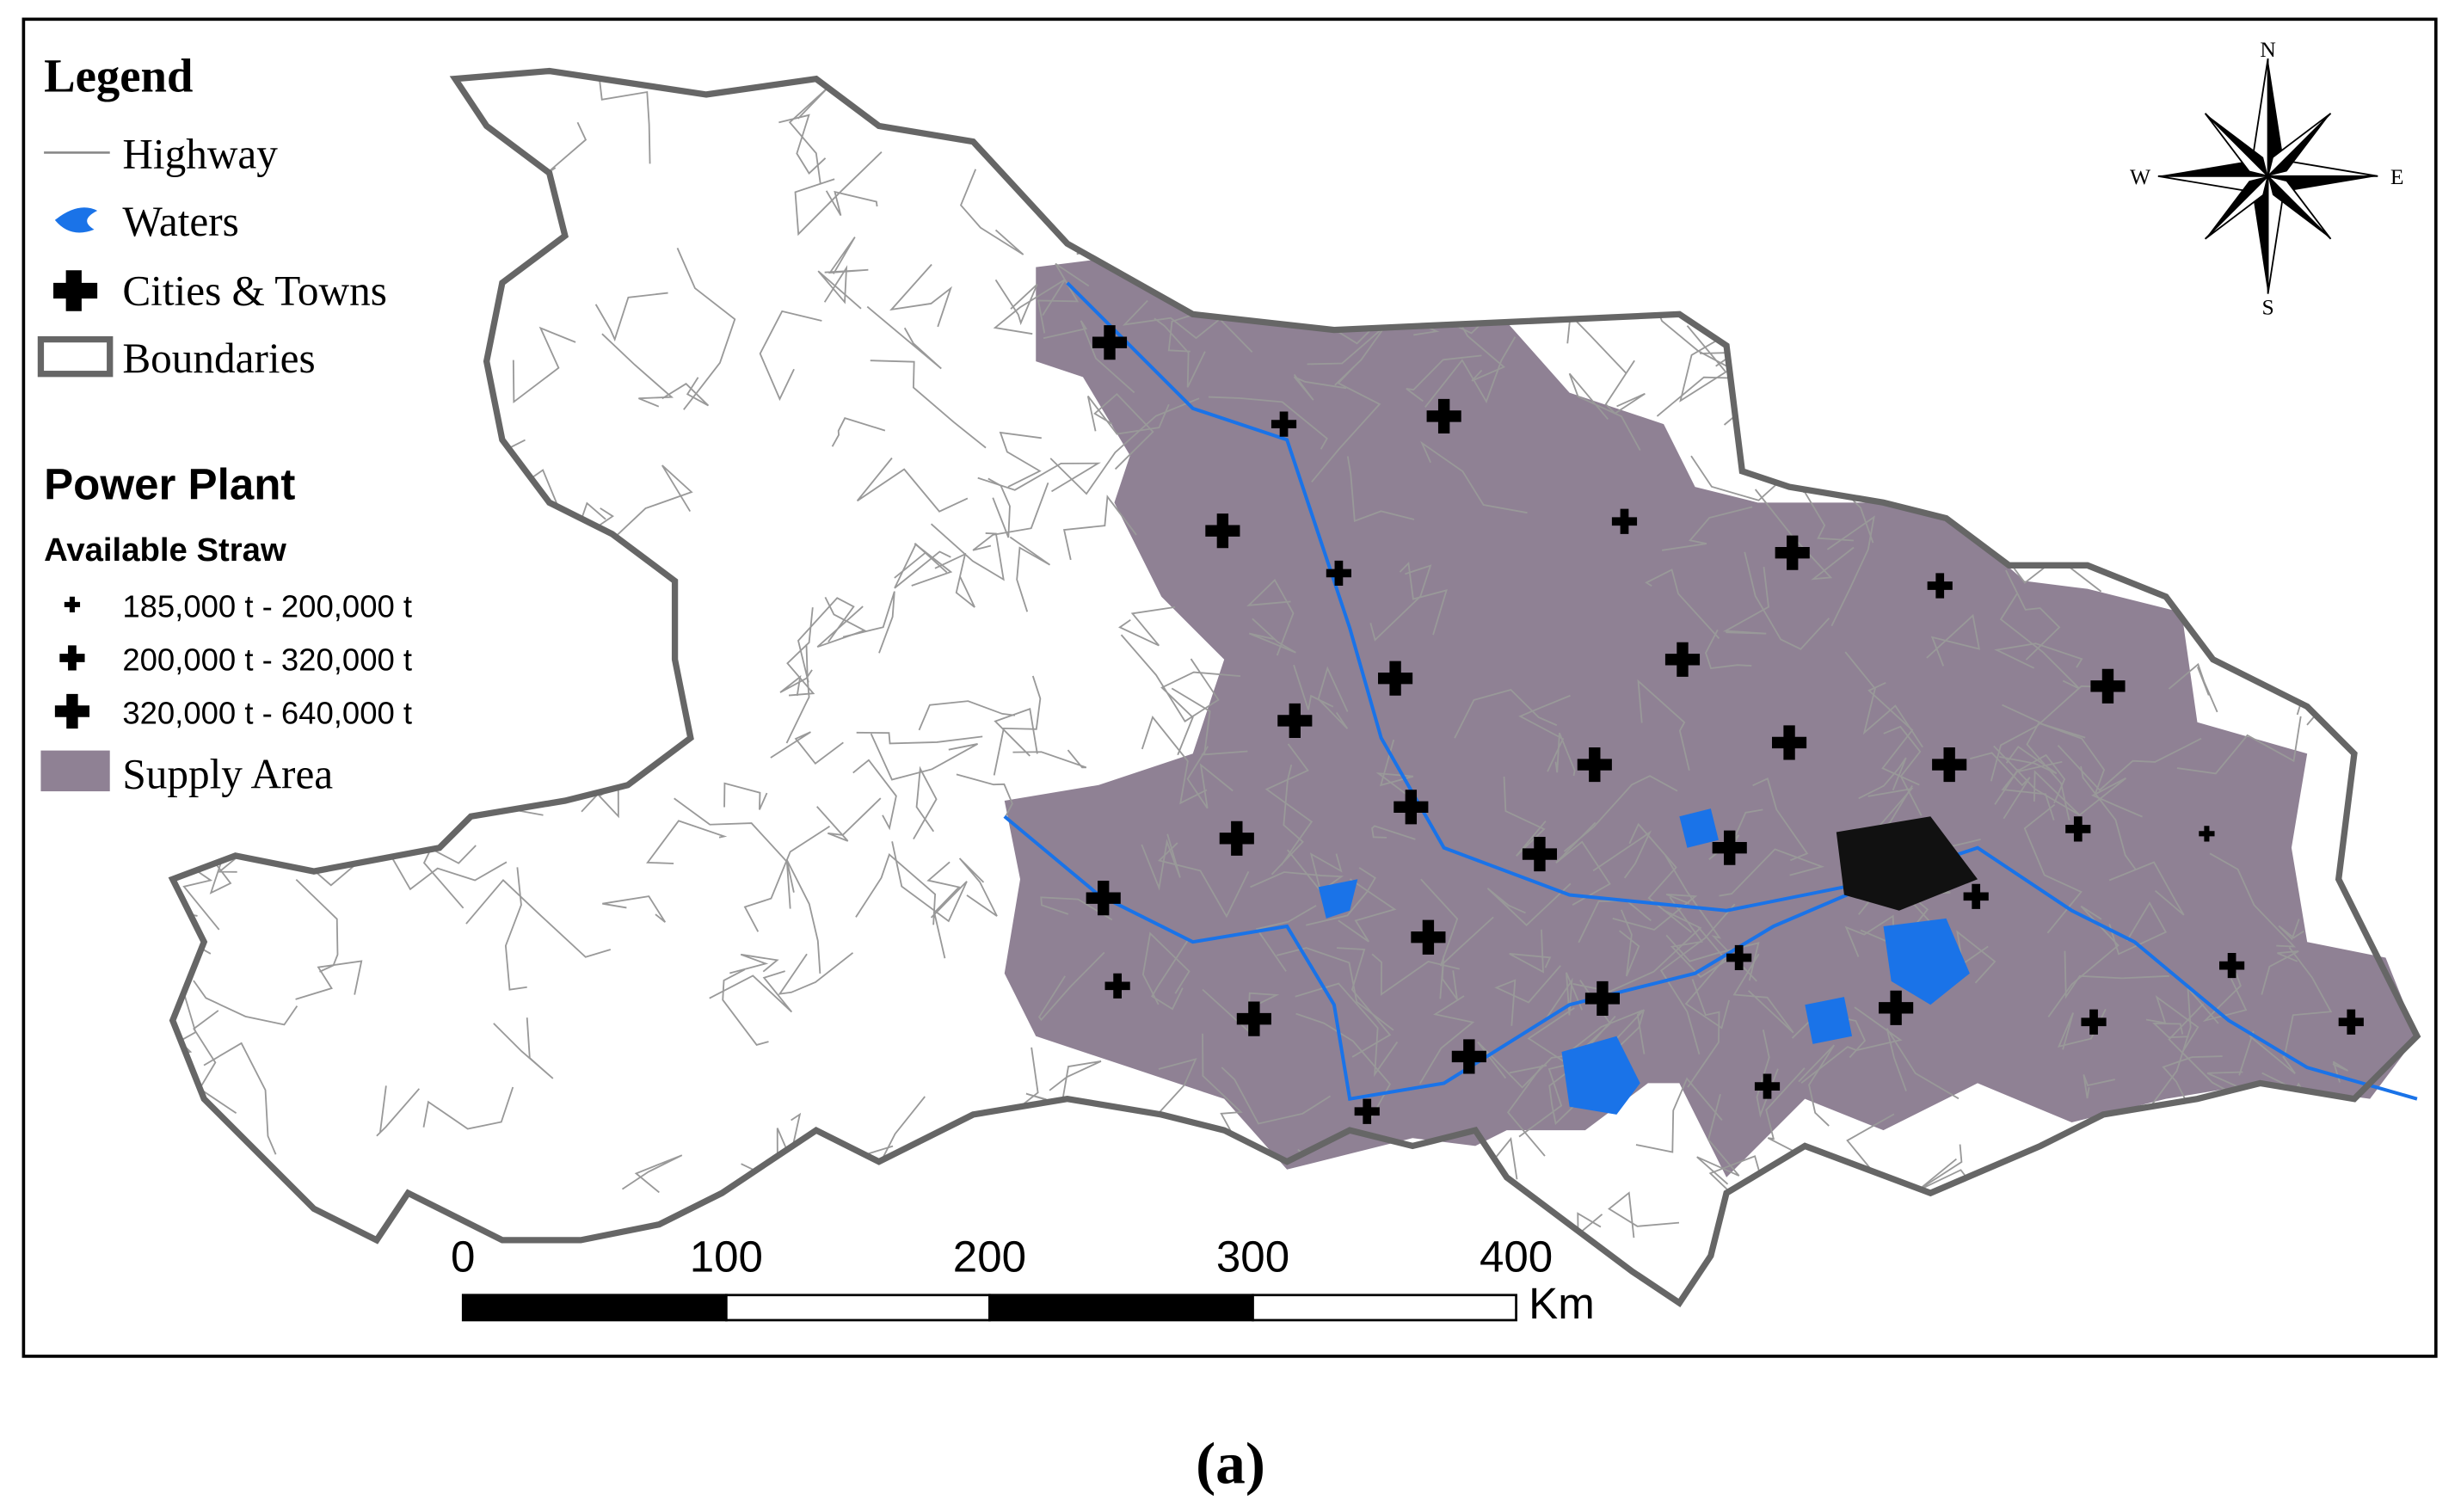 This screenshot has width=2461, height=1512. What do you see at coordinates (165, 551) in the screenshot?
I see `power-plant-subtitle: Available Straw` at bounding box center [165, 551].